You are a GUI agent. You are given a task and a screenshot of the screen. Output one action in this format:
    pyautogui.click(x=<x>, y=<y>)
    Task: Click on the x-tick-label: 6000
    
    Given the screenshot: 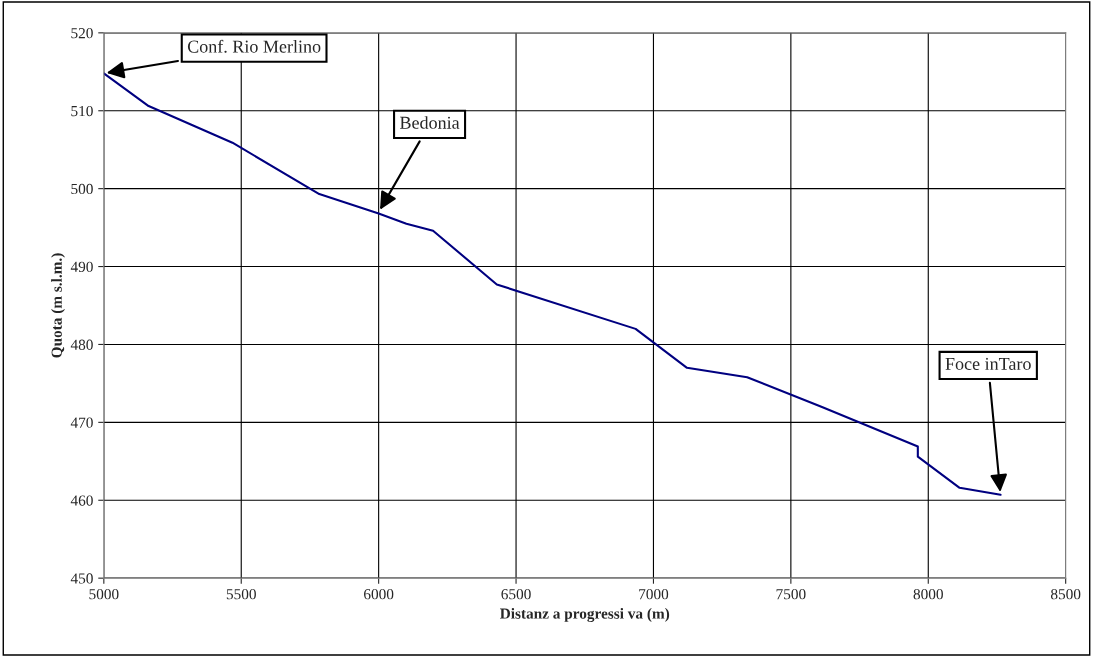 What is the action you would take?
    pyautogui.click(x=379, y=594)
    